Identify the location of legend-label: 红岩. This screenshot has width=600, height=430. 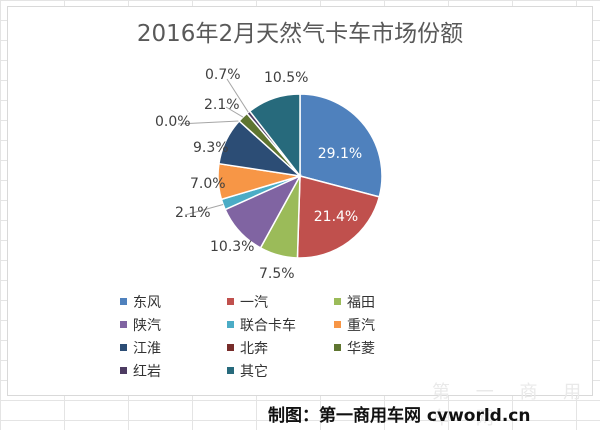
(147, 371).